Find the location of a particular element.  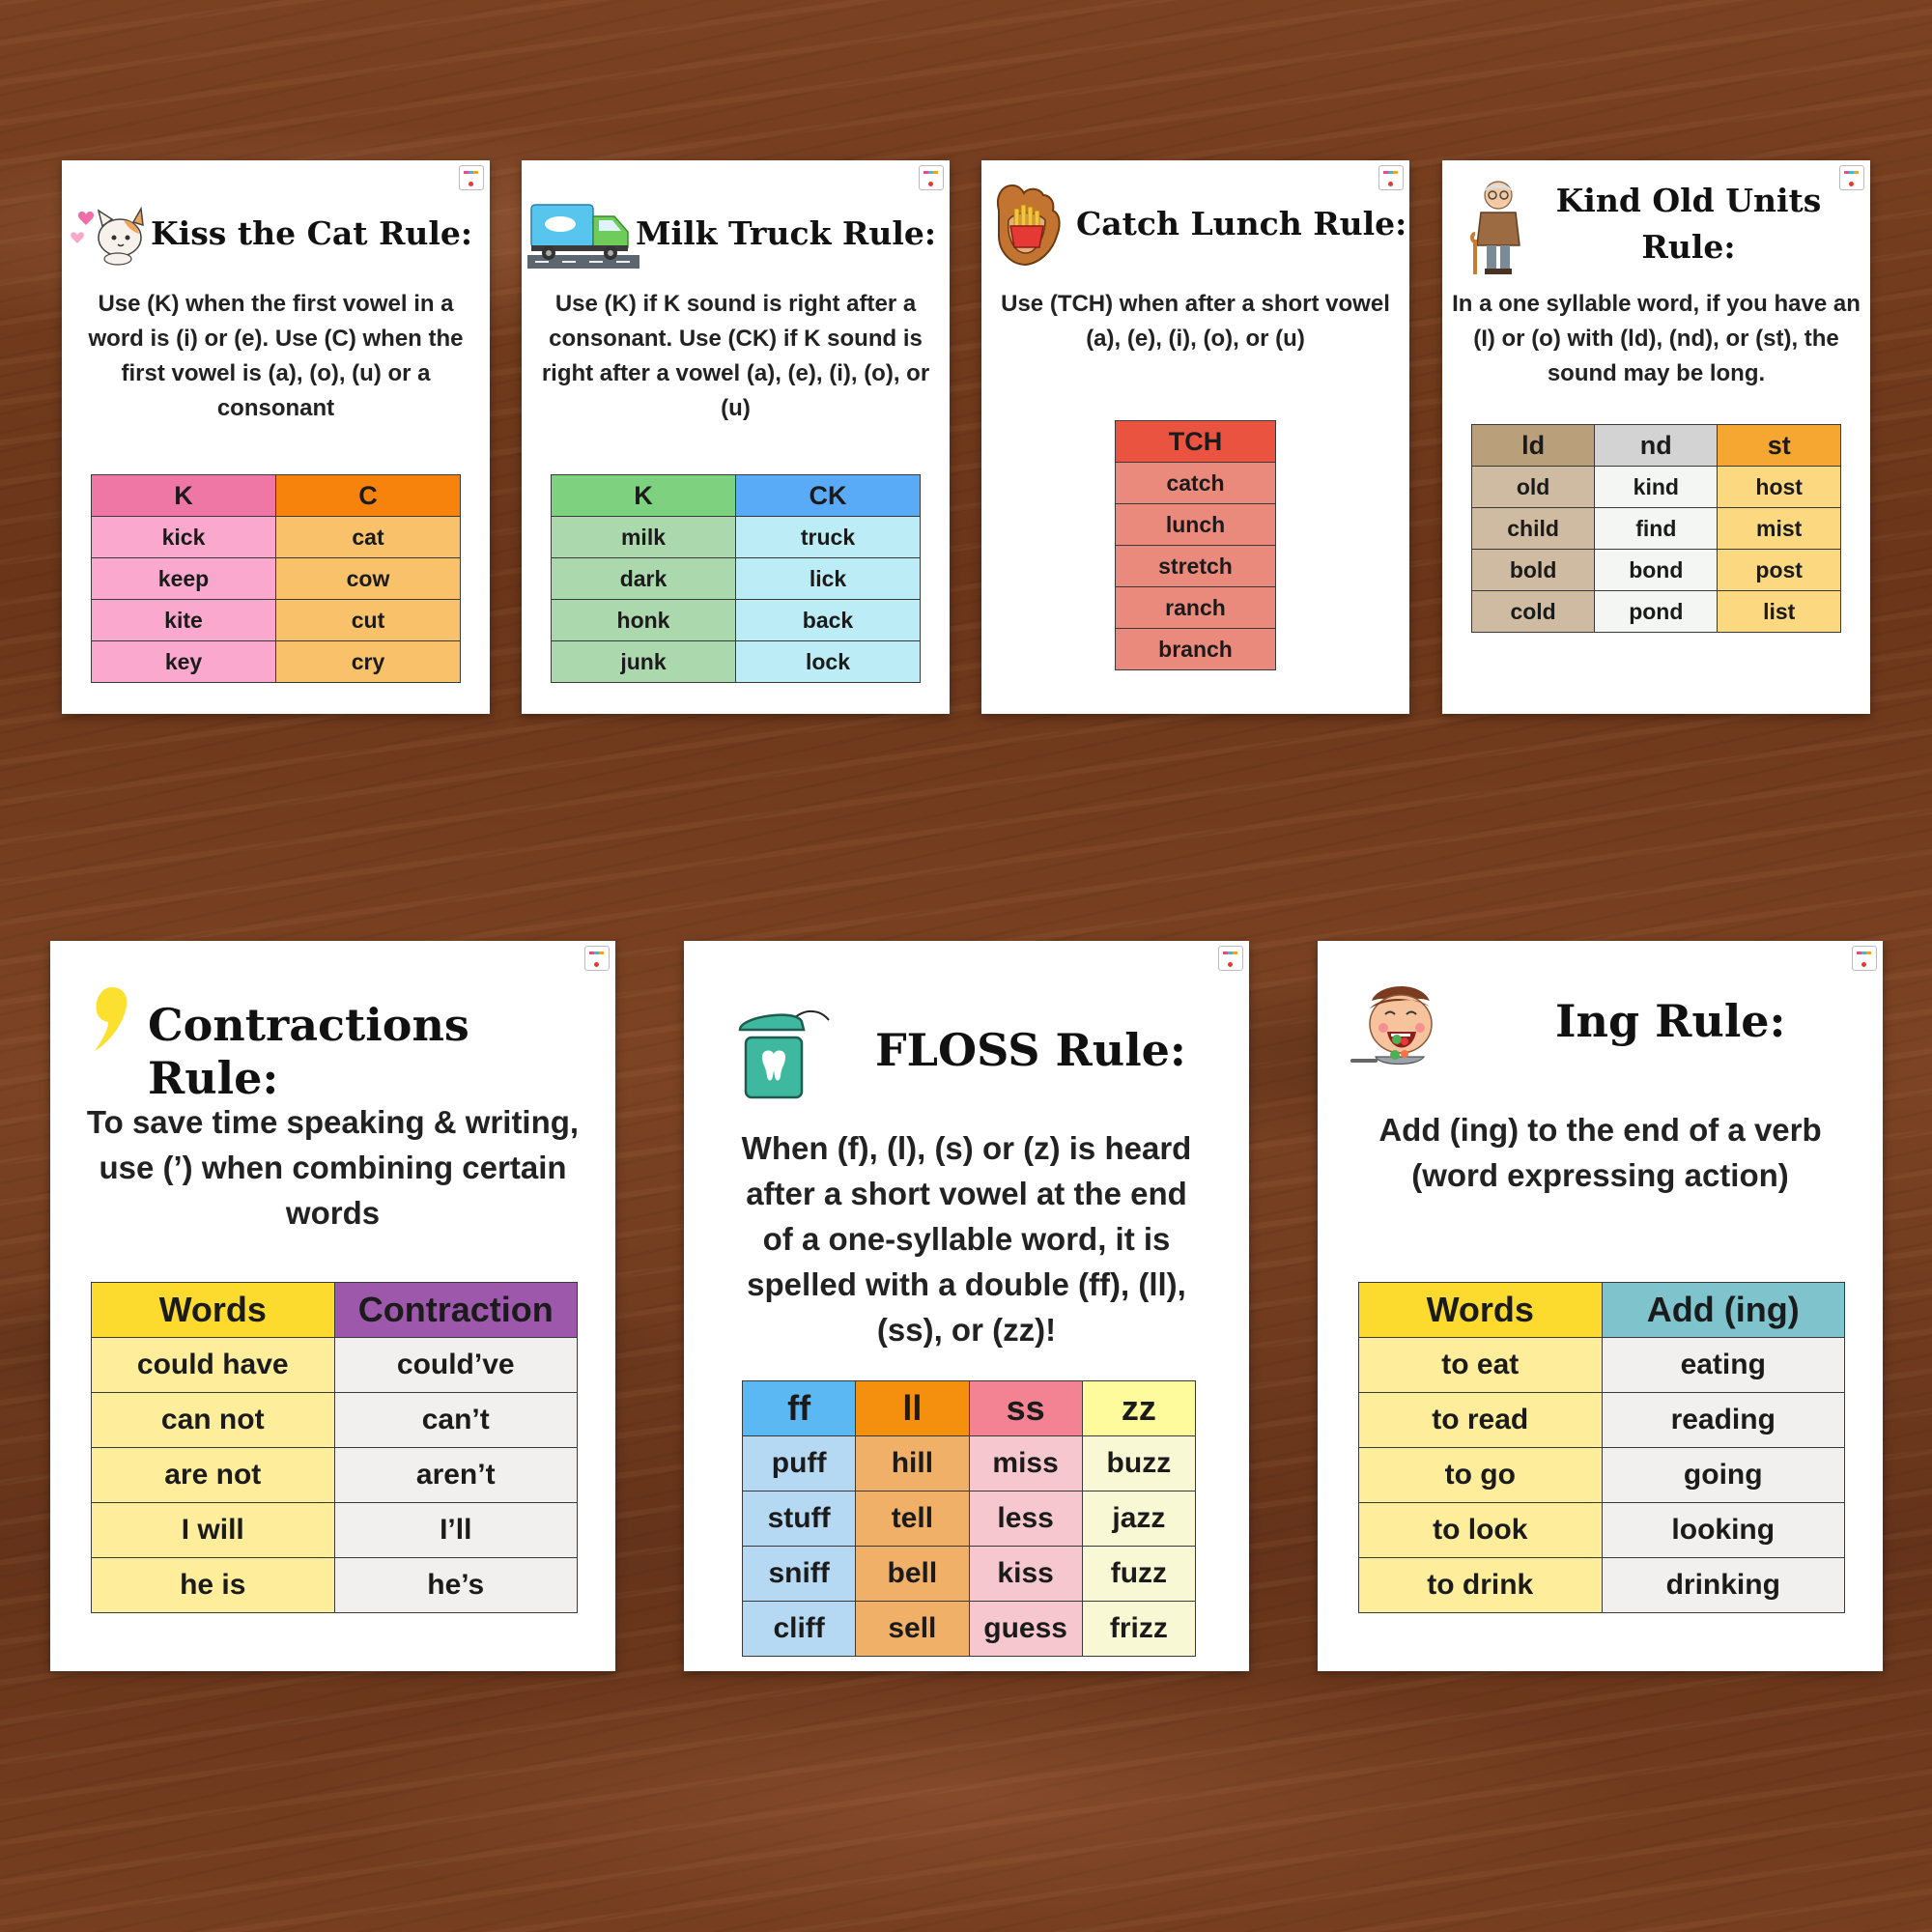

cat-icon is located at coordinates (108, 235).